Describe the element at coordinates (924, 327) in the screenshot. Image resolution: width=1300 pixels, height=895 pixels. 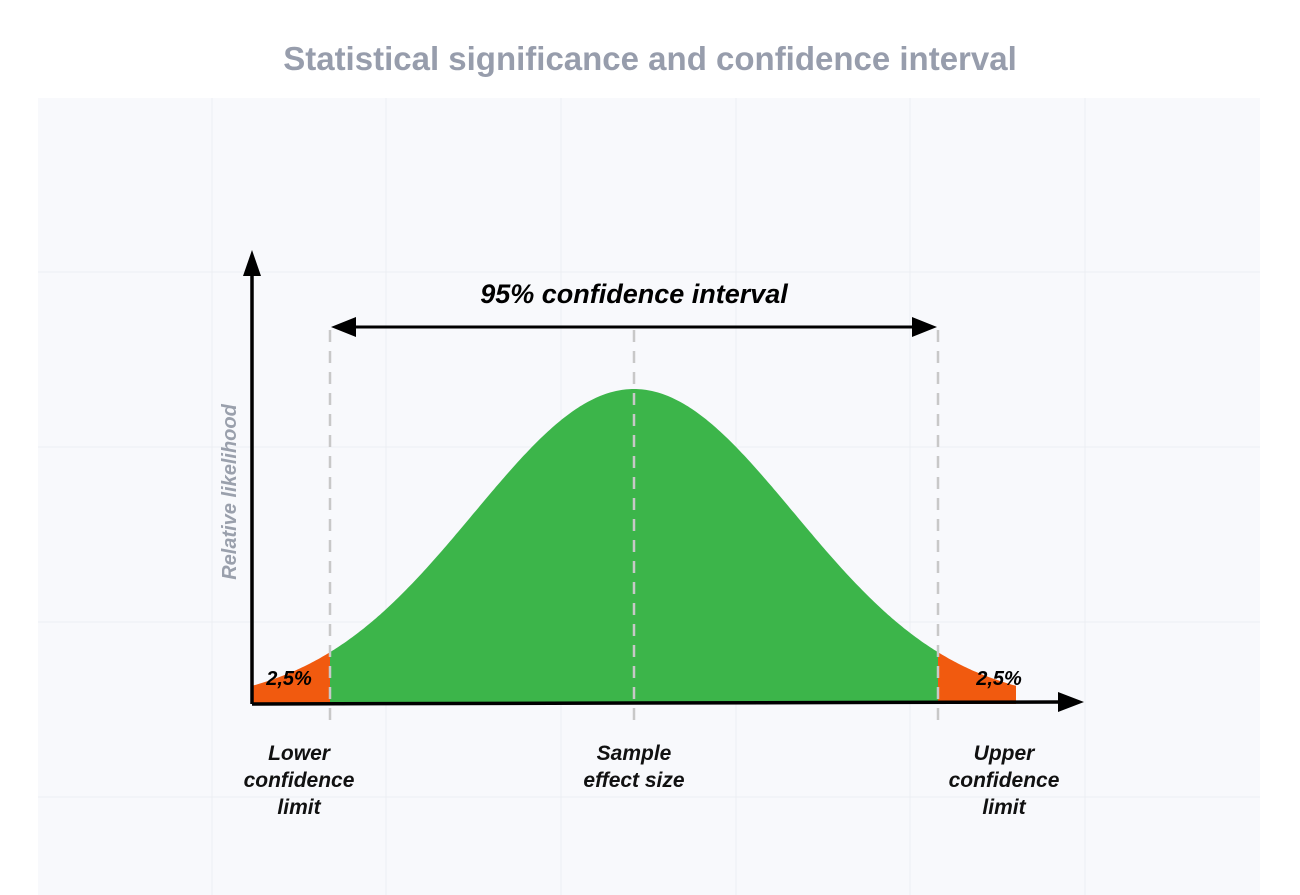
I see `interval-right-arrowhead-icon` at that location.